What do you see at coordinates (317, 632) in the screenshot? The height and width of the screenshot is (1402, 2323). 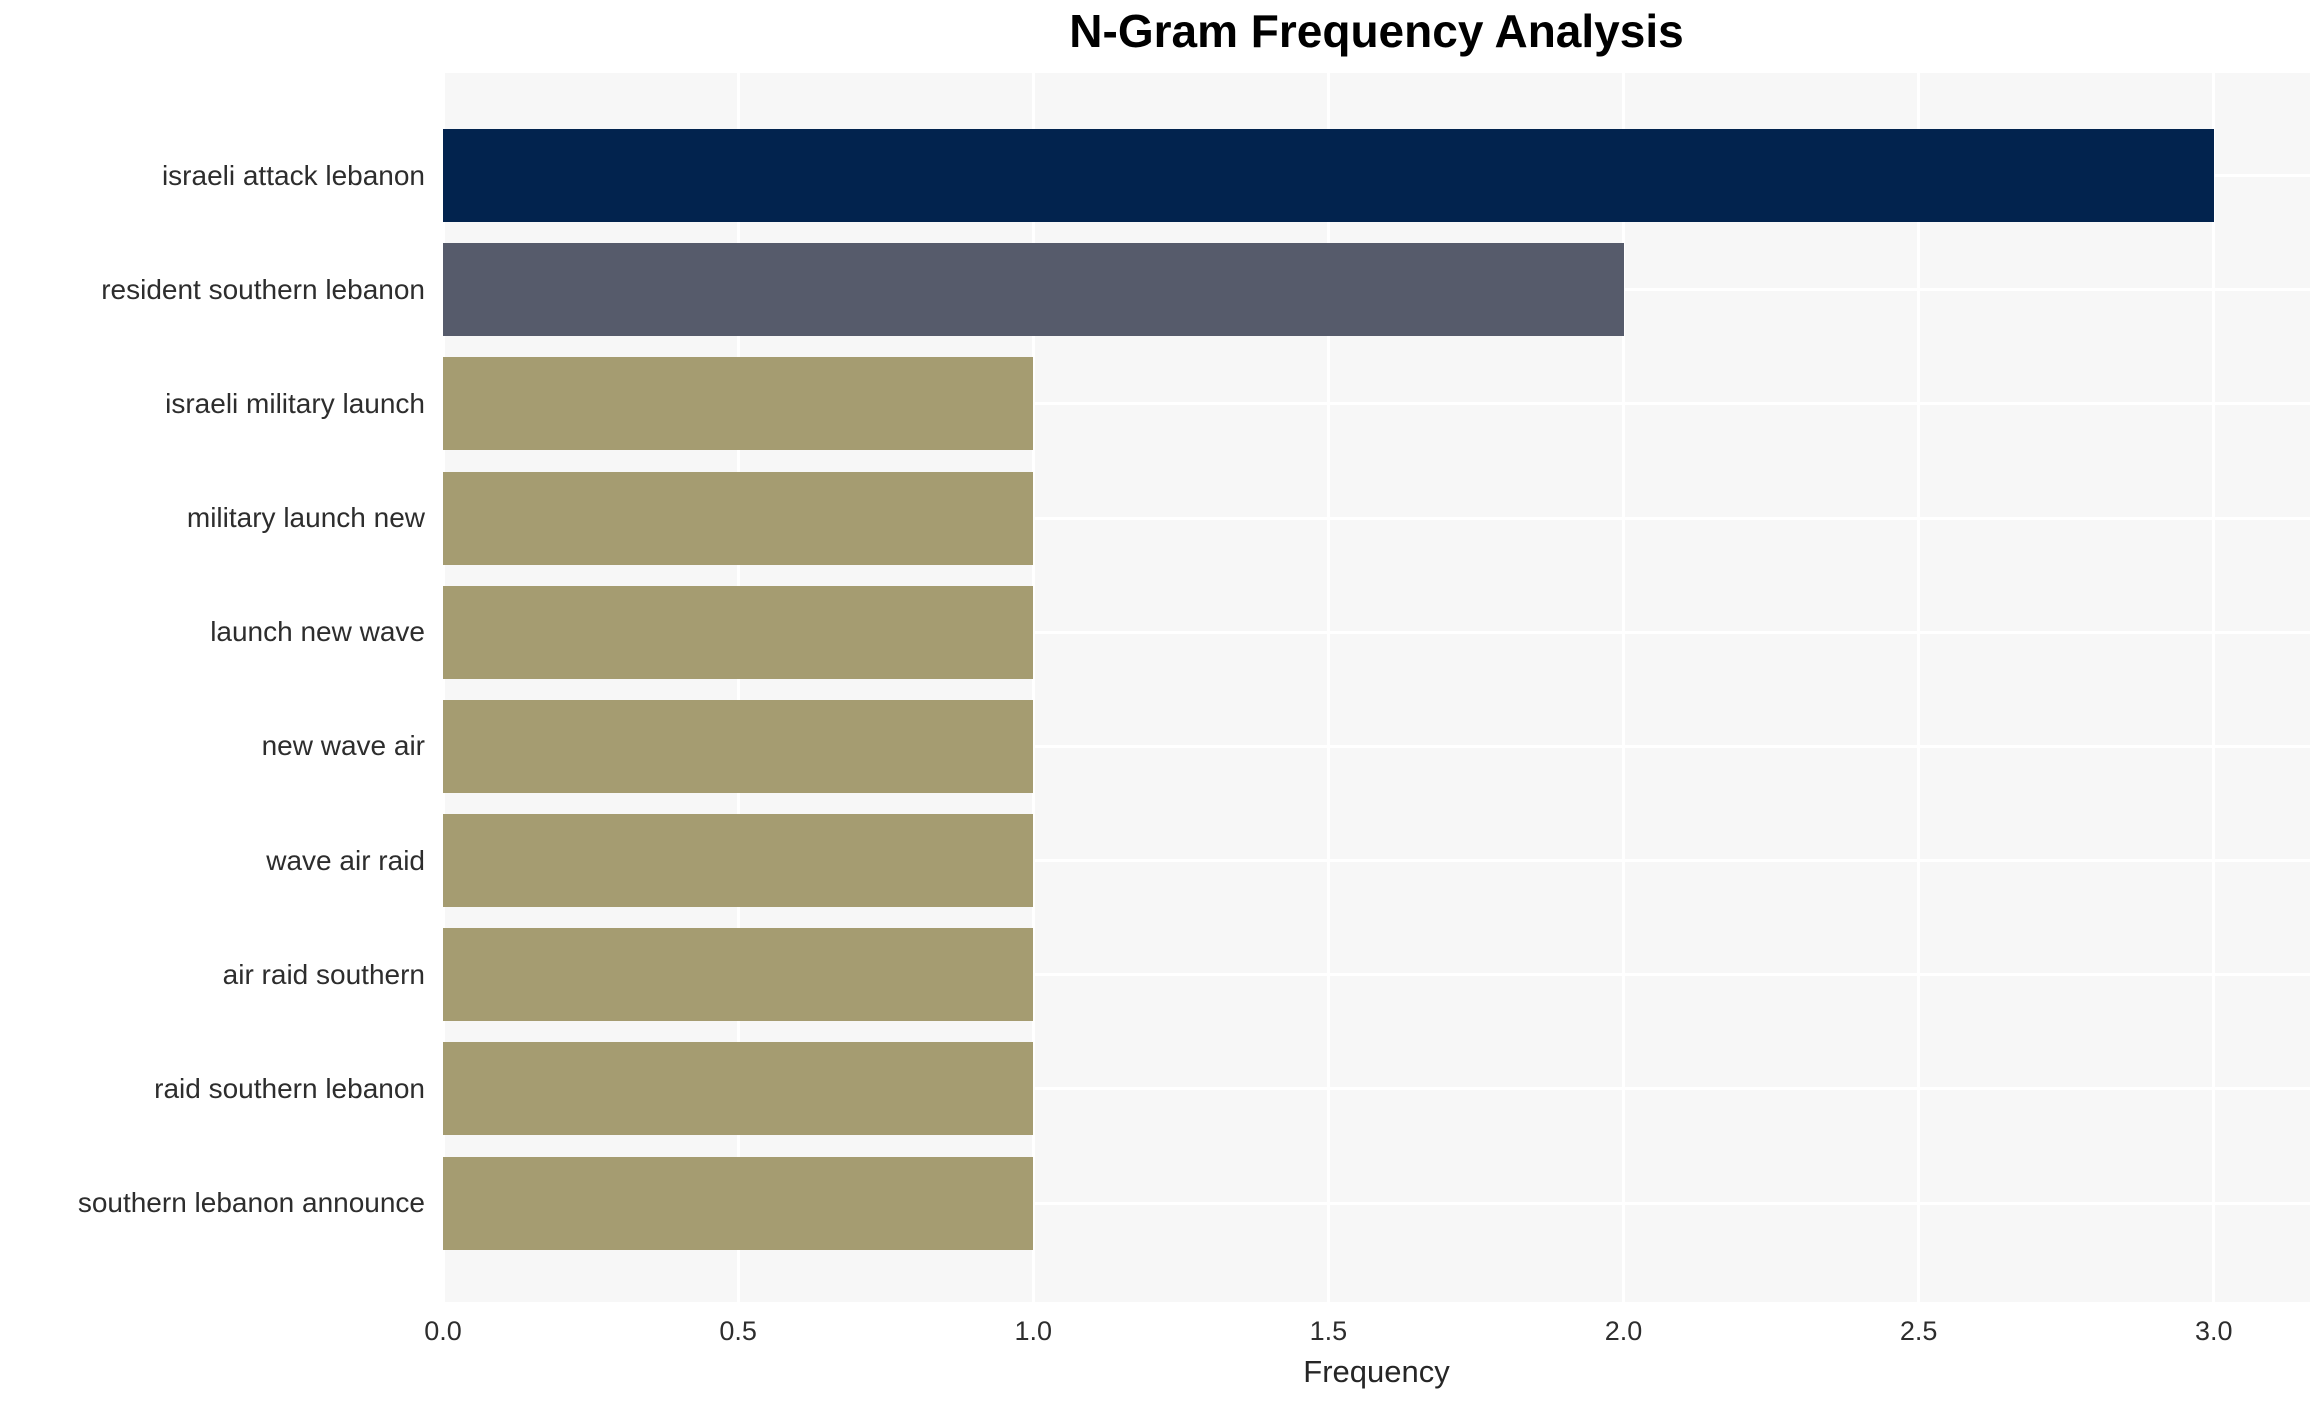 I see `y-tick-label: launch new wave` at bounding box center [317, 632].